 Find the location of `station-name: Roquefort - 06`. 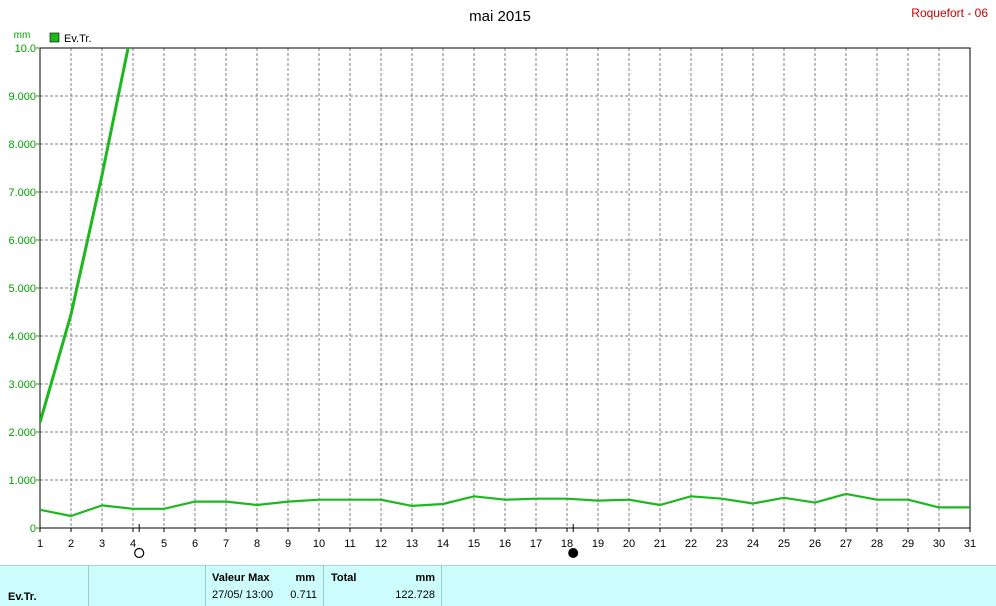

station-name: Roquefort - 06 is located at coordinates (949, 13).